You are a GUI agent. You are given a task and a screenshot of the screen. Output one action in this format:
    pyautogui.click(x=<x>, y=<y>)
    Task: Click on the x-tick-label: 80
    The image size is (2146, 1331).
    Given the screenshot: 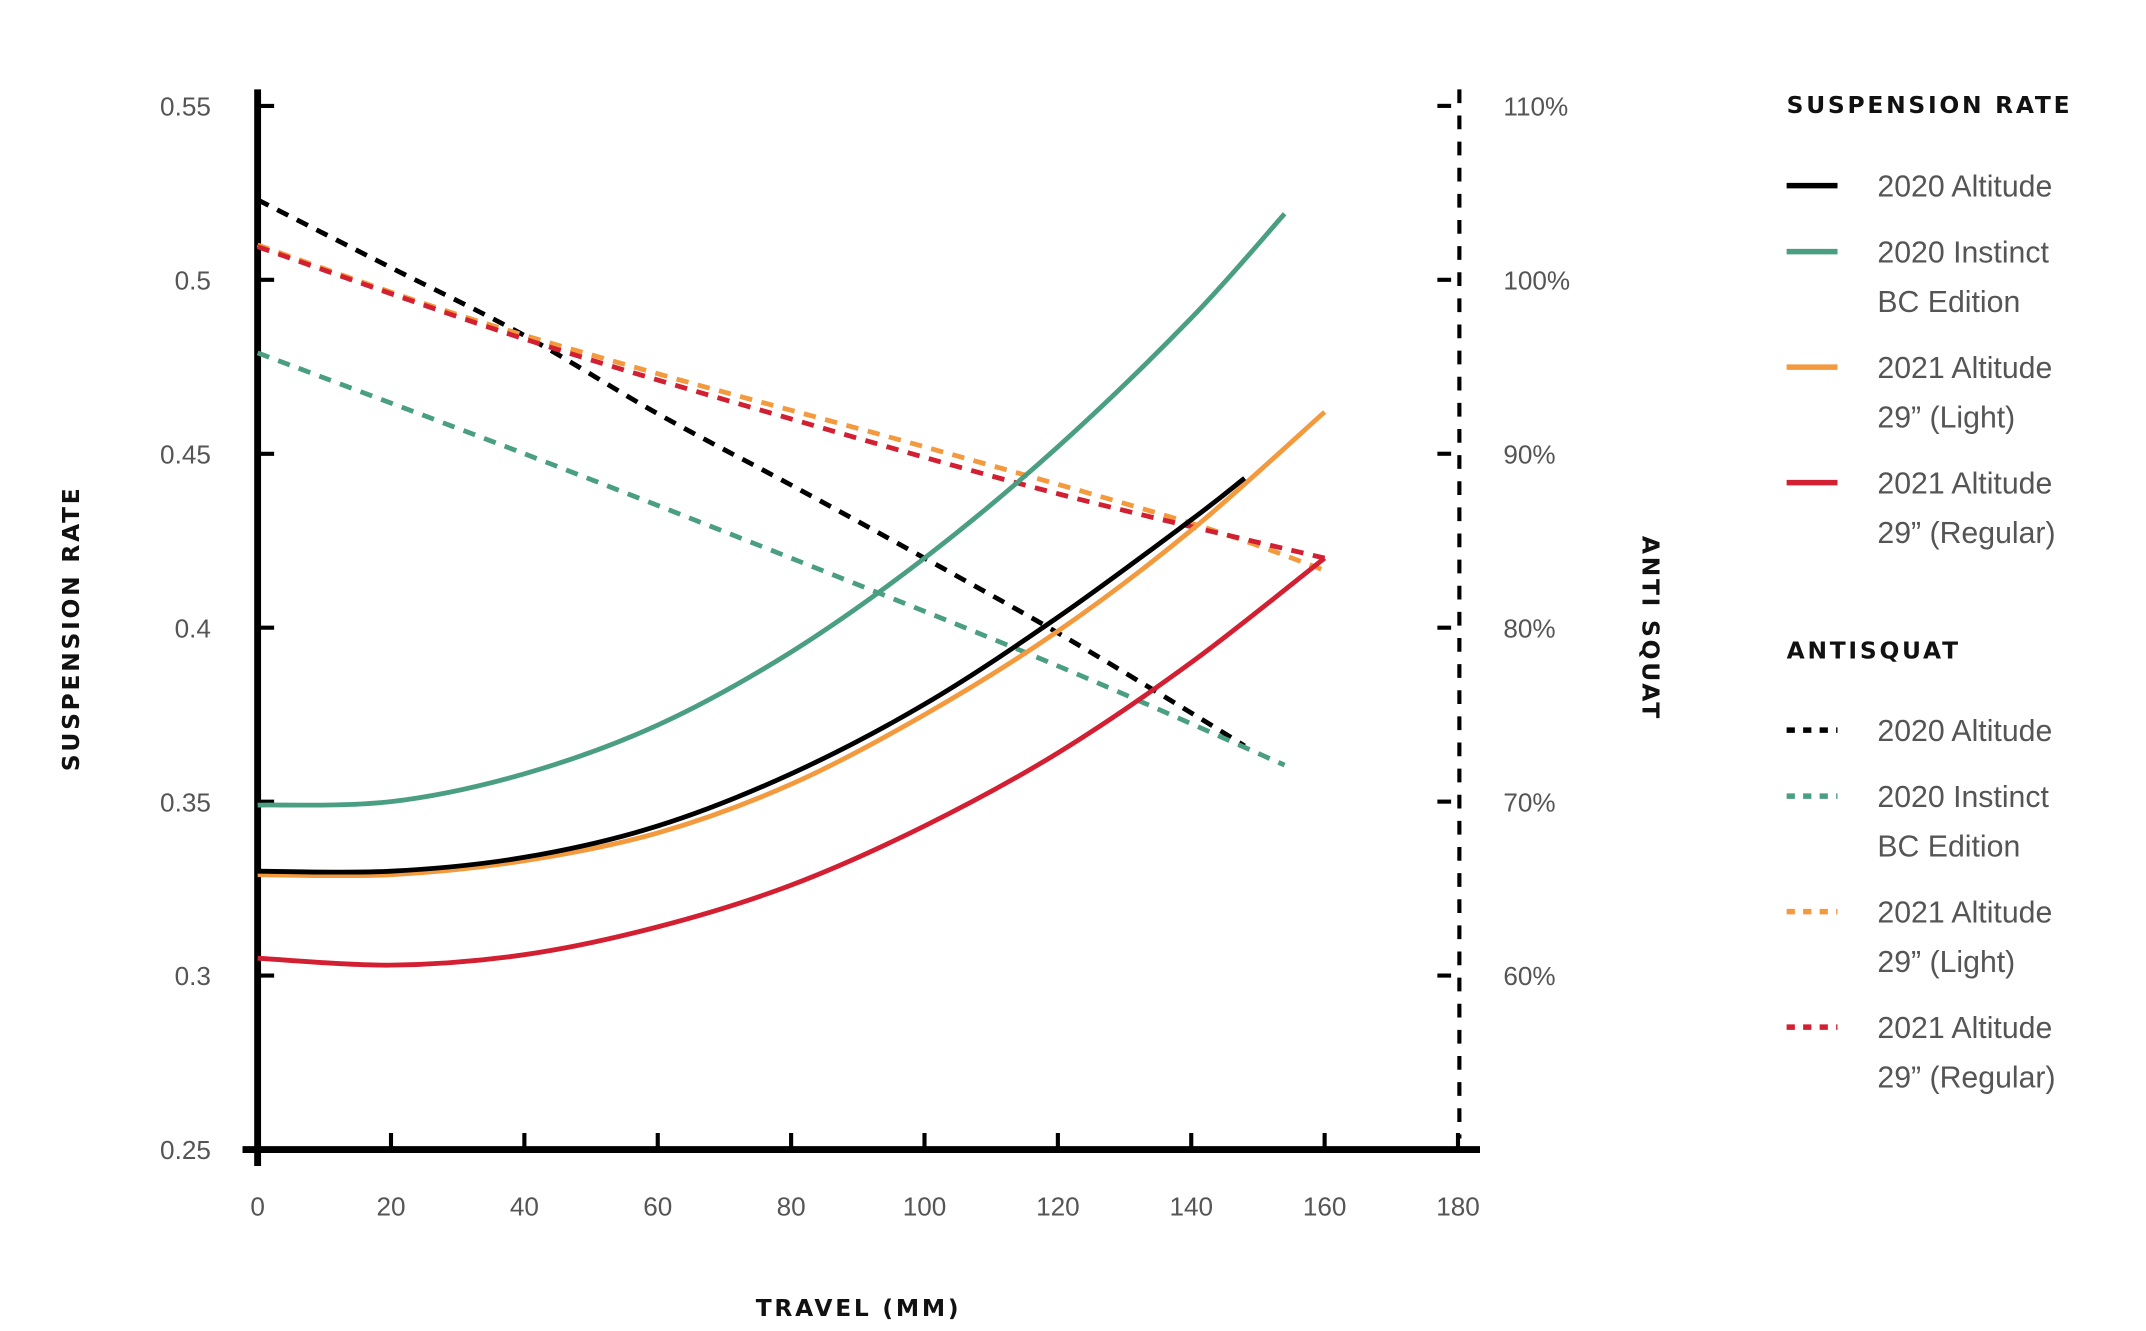 What is the action you would take?
    pyautogui.click(x=791, y=1207)
    